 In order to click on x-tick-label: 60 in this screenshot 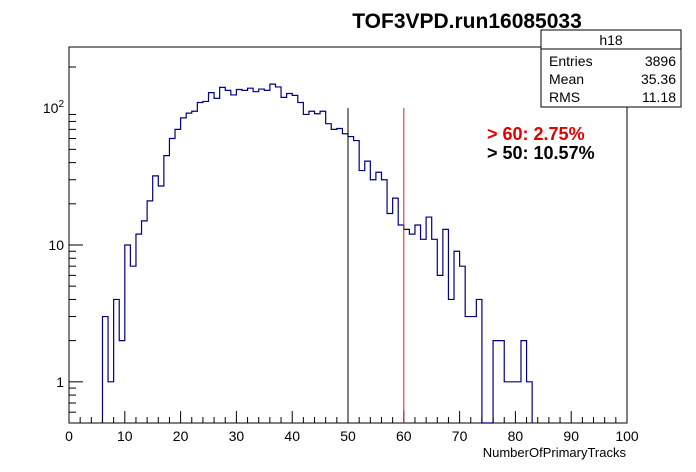, I will do `click(404, 436)`.